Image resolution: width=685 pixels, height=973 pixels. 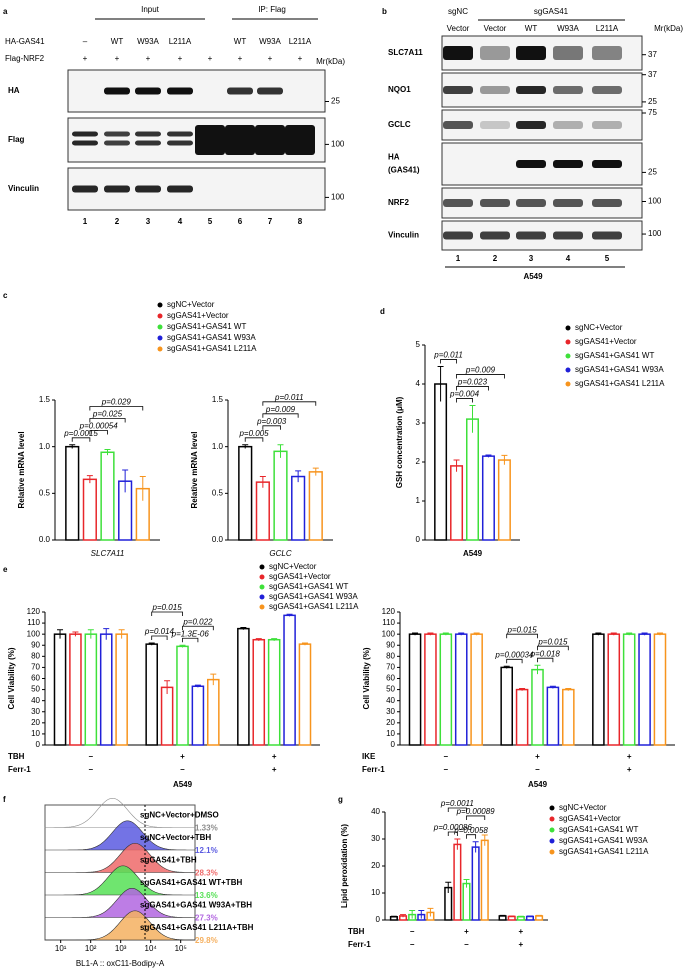 What do you see at coordinates (470, 830) in the screenshot?
I see `p-value: p=0.0058` at bounding box center [470, 830].